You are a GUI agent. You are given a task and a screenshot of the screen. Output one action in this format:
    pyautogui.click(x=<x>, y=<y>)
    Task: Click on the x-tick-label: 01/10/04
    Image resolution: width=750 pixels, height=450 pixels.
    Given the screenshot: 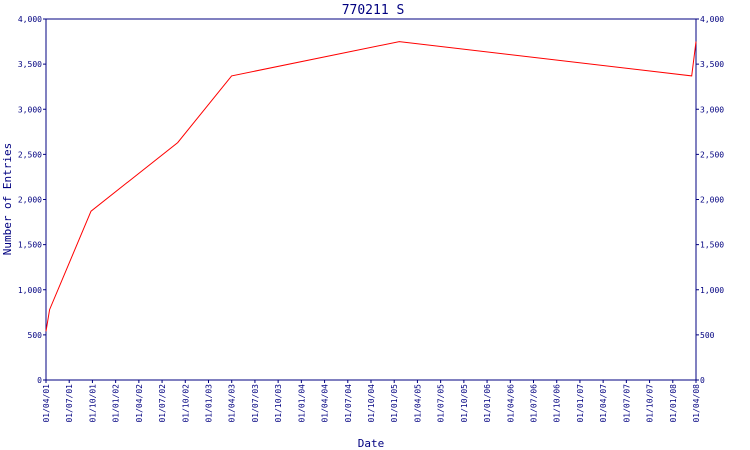 What is the action you would take?
    pyautogui.click(x=371, y=403)
    